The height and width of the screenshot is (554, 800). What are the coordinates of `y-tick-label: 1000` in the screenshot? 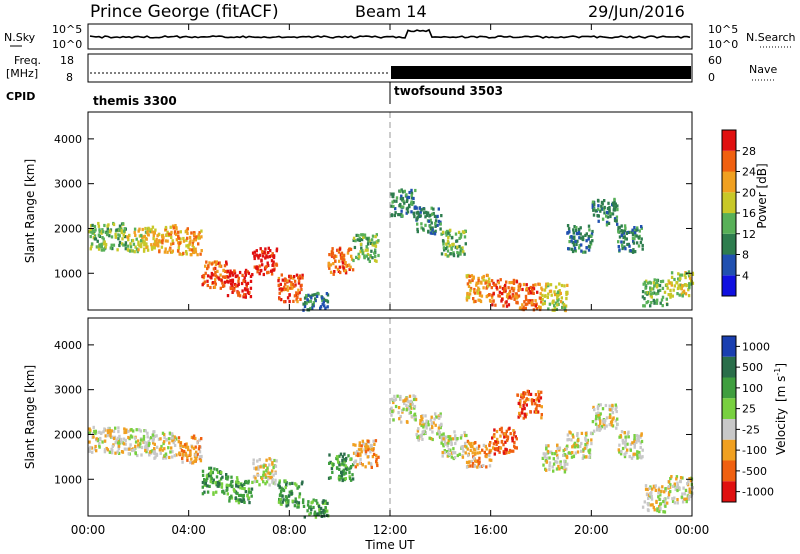 It's located at (68, 479).